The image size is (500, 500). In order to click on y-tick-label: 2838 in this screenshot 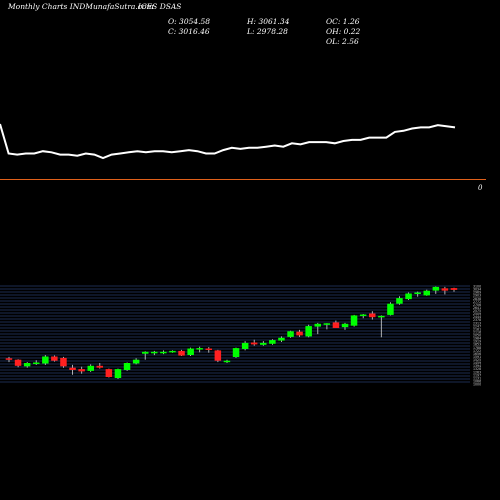, I will do `click(477, 299)`.